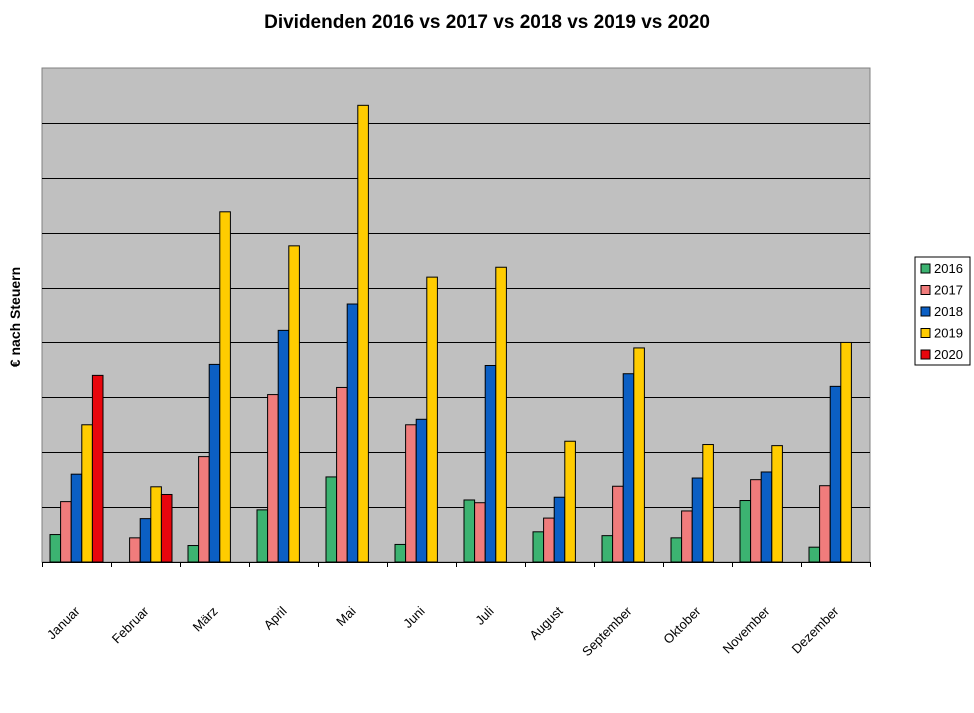  What do you see at coordinates (682, 625) in the screenshot?
I see `x-tick-label: Oktober` at bounding box center [682, 625].